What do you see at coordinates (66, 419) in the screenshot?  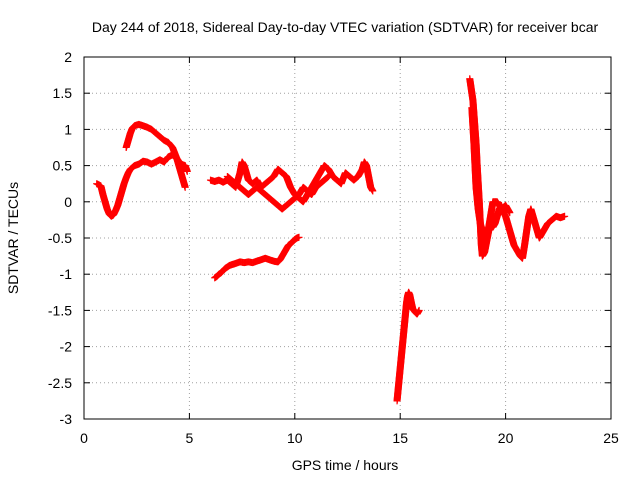 I see `y-tick-label: -3` at bounding box center [66, 419].